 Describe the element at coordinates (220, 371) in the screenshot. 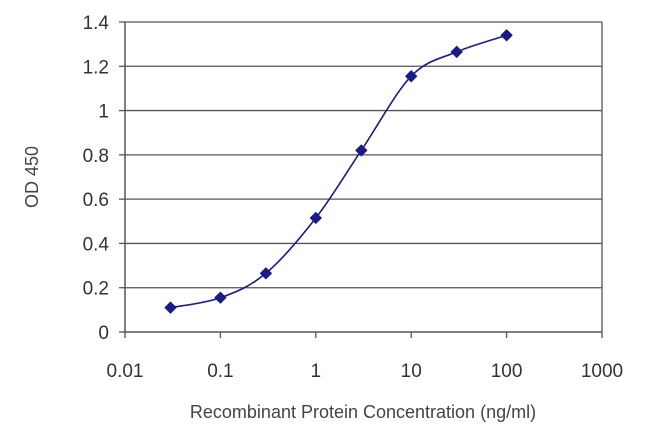

I see `x-tick-label-1: 0.1` at that location.